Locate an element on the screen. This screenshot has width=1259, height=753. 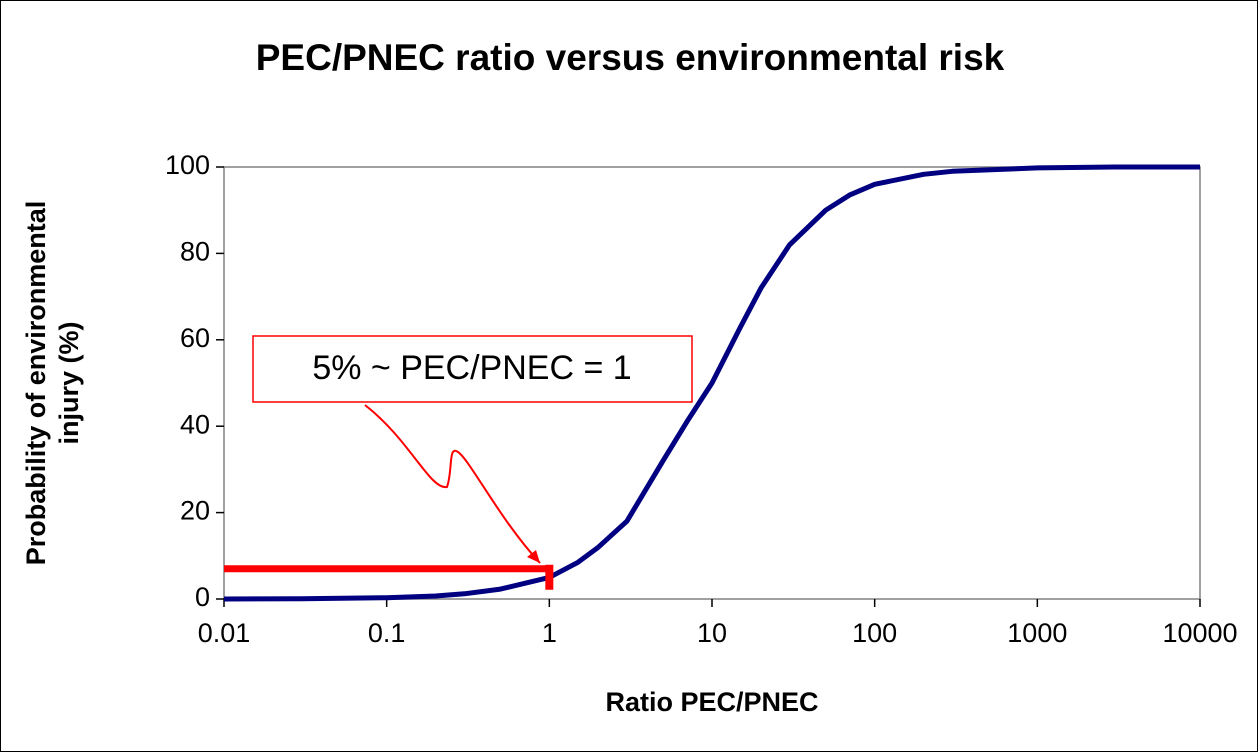
x-tick-label: 1 is located at coordinates (549, 633).